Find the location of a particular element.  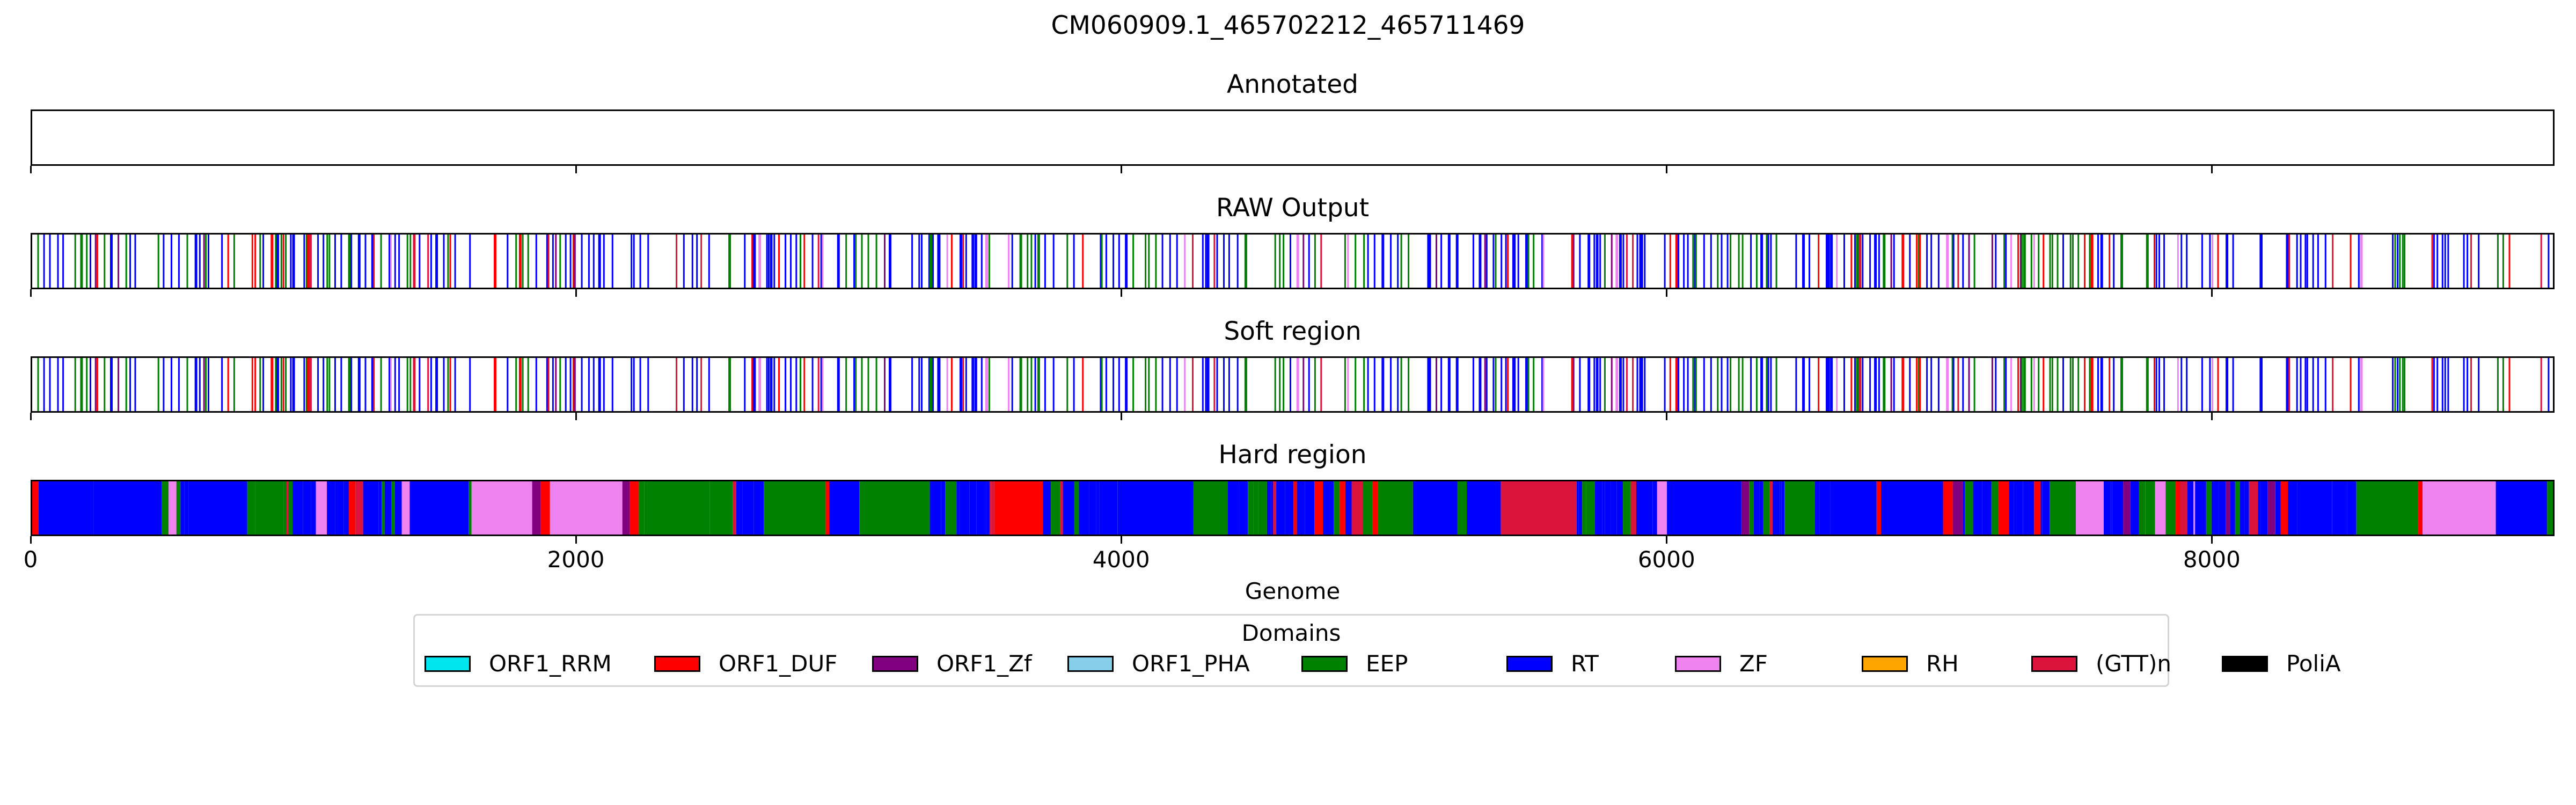

legend-item: ORF1_Zf is located at coordinates (952, 664).